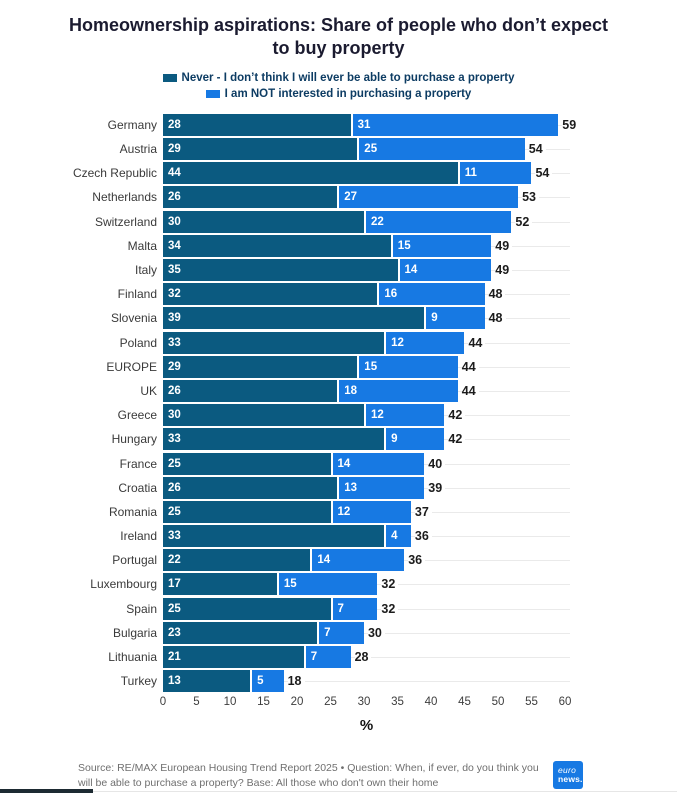 The height and width of the screenshot is (793, 677). Describe the element at coordinates (148, 390) in the screenshot. I see `category-label: UK` at that location.